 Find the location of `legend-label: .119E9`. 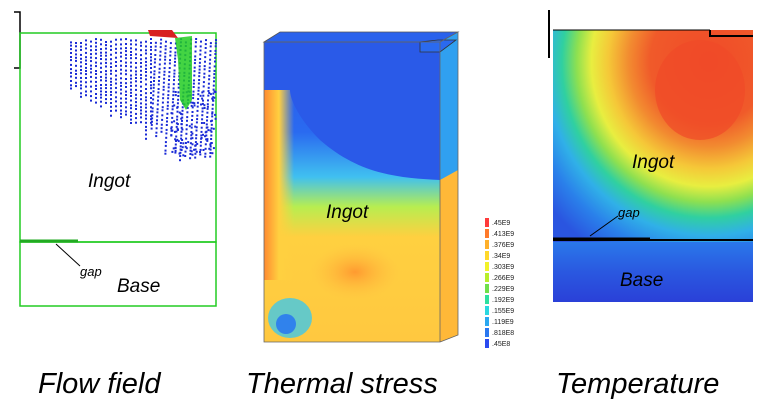

legend-label: .119E9 is located at coordinates (503, 322).